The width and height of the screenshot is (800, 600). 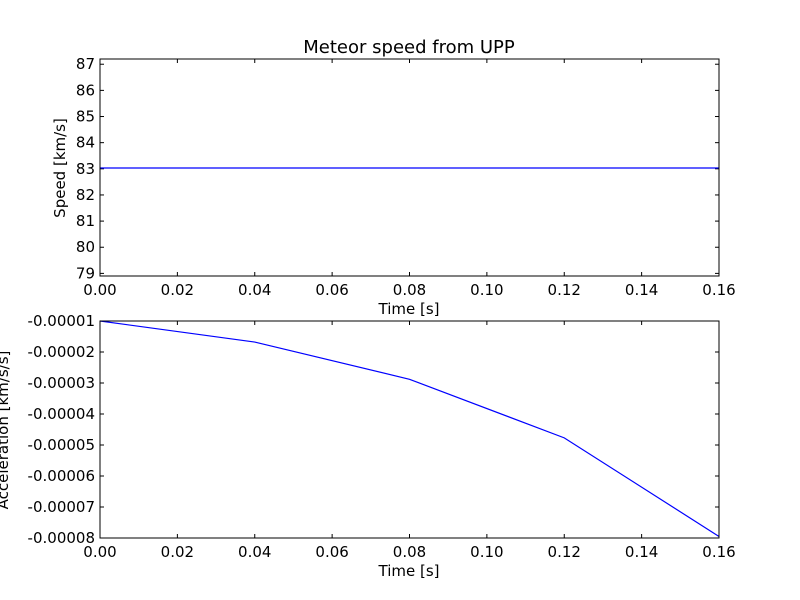 What do you see at coordinates (6, 430) in the screenshot?
I see `acceleration-y-axis-label: Acceleration [km/s/s]` at bounding box center [6, 430].